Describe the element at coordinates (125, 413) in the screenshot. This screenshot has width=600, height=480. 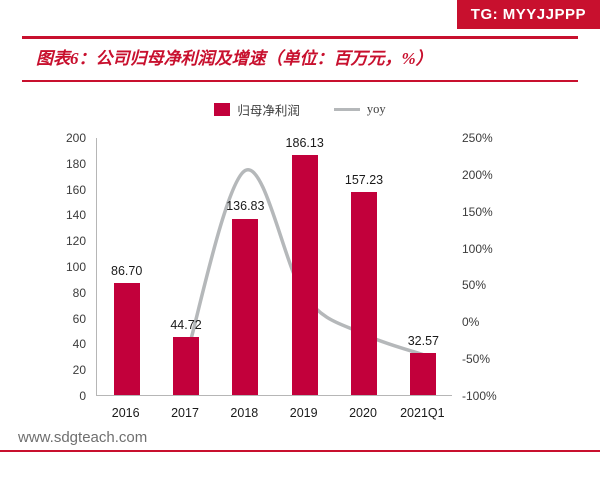
I see `x-axis-tick: 2016` at that location.